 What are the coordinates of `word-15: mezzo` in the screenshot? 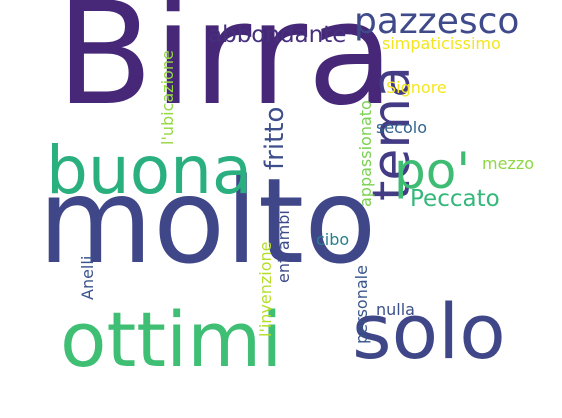 It's located at (508, 163).